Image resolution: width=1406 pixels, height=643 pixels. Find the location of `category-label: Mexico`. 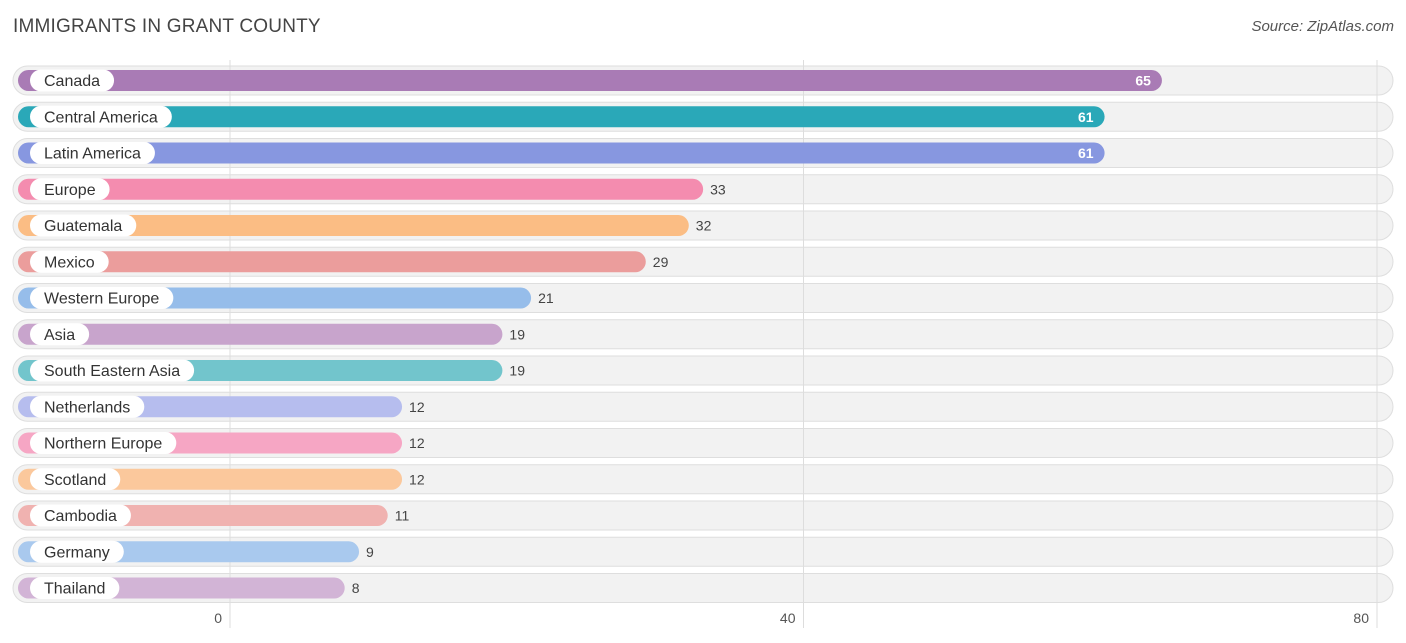

category-label: Mexico is located at coordinates (69, 262).